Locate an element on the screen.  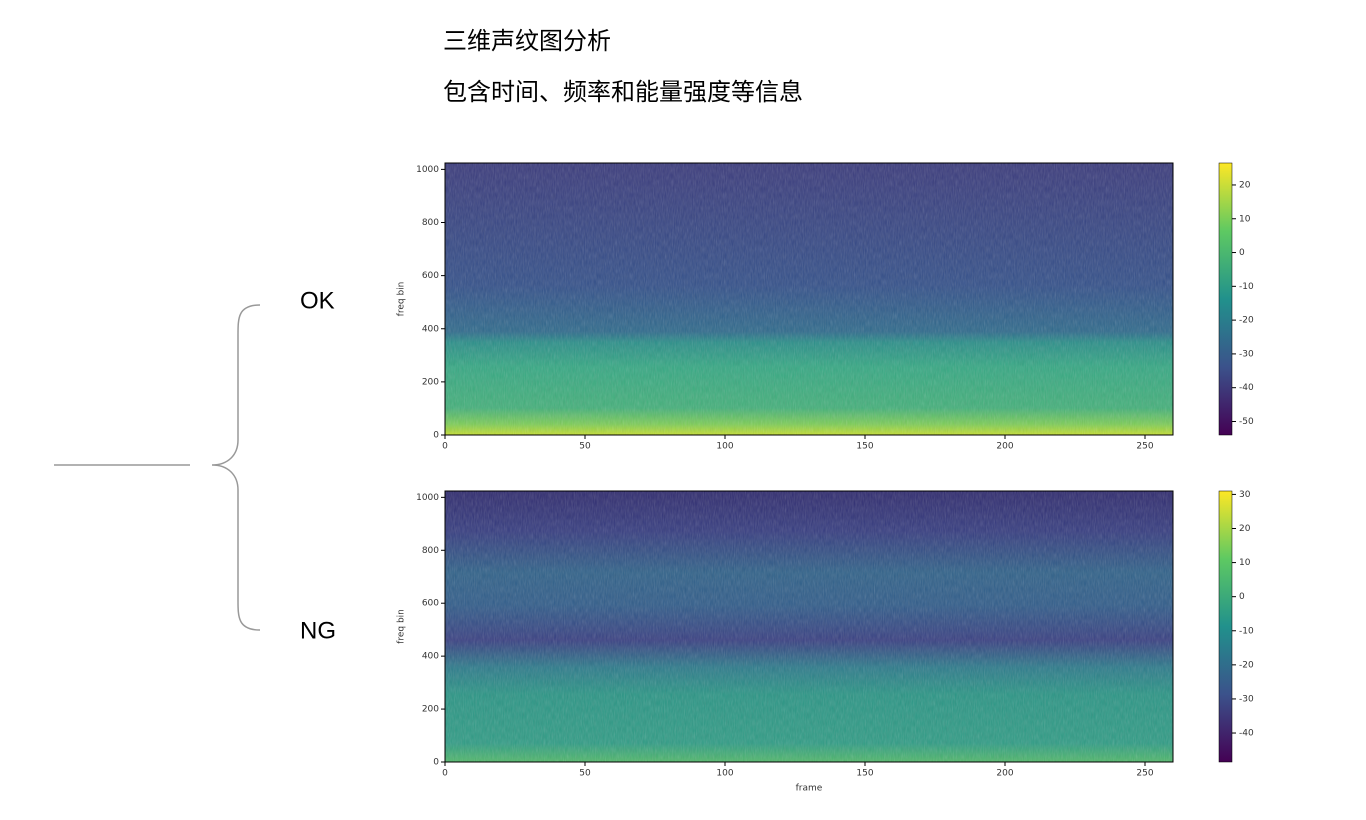
title: 三维声纹图分析 is located at coordinates (527, 41).